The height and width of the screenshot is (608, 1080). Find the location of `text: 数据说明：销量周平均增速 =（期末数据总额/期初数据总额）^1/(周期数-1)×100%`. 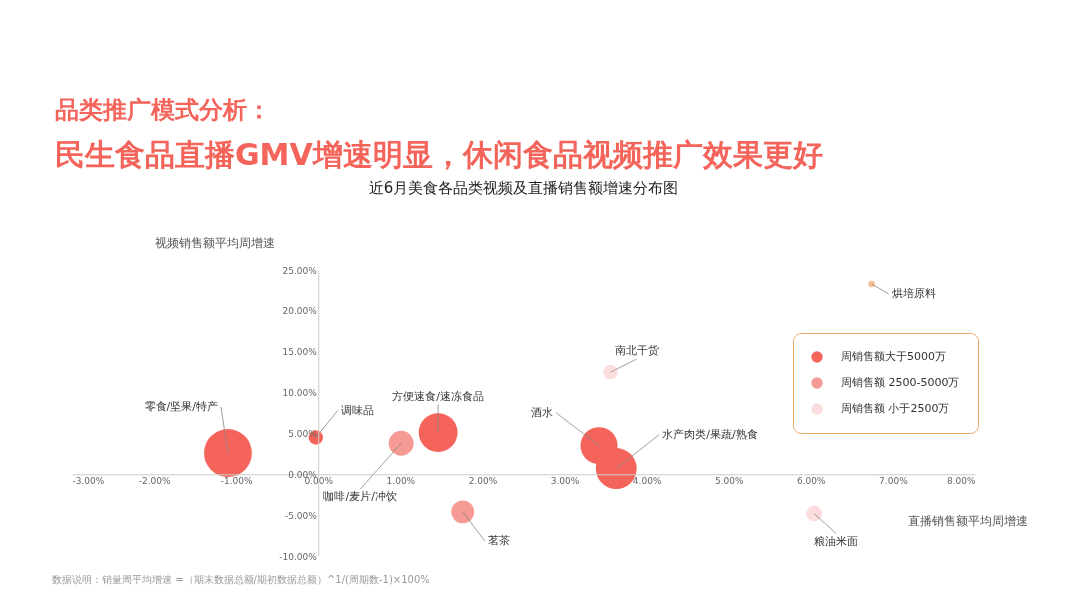

text: 数据说明：销量周平均增速 =（期末数据总额/期初数据总额）^1/(周期数-1)×100% is located at coordinates (241, 580).